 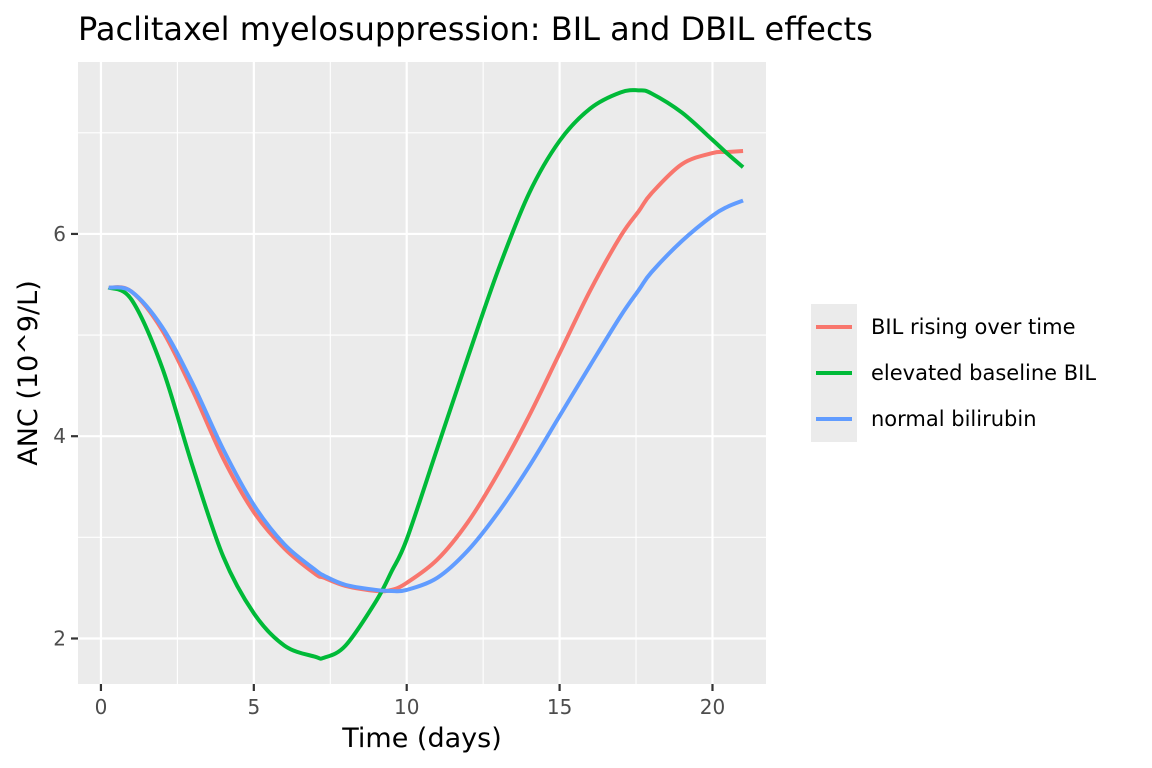 I want to click on x-tick-label: 5, so click(x=253, y=707).